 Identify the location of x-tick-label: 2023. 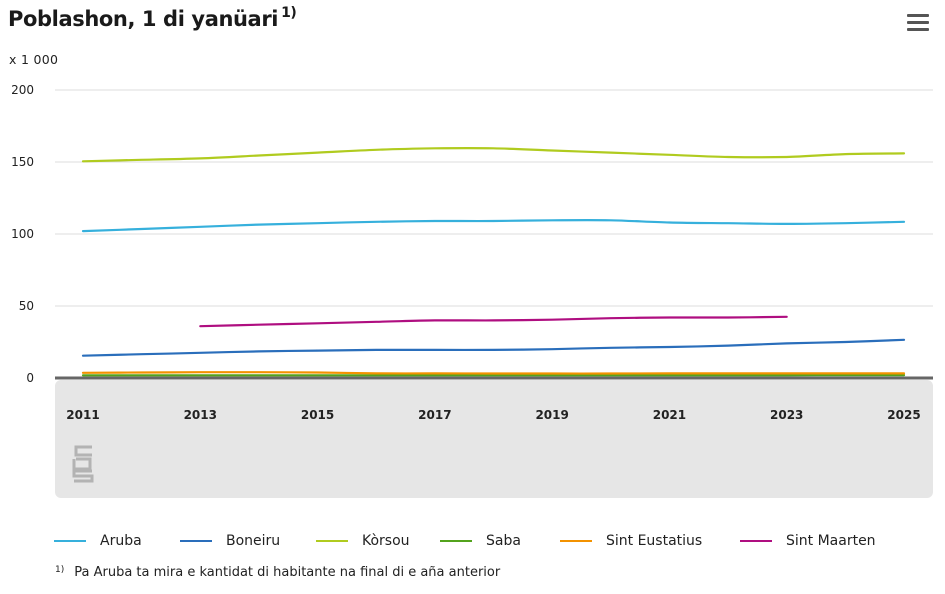
(786, 415).